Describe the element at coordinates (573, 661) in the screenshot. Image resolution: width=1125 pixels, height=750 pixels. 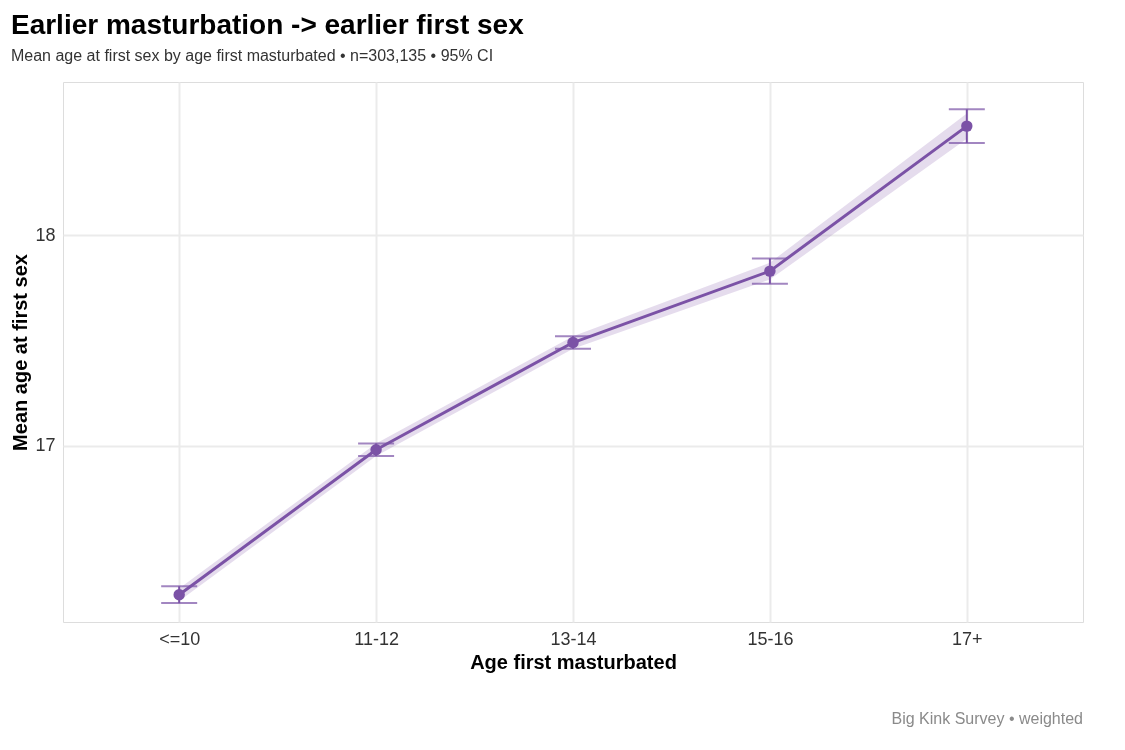
I see `x-axis-title: Age first masturbated` at that location.